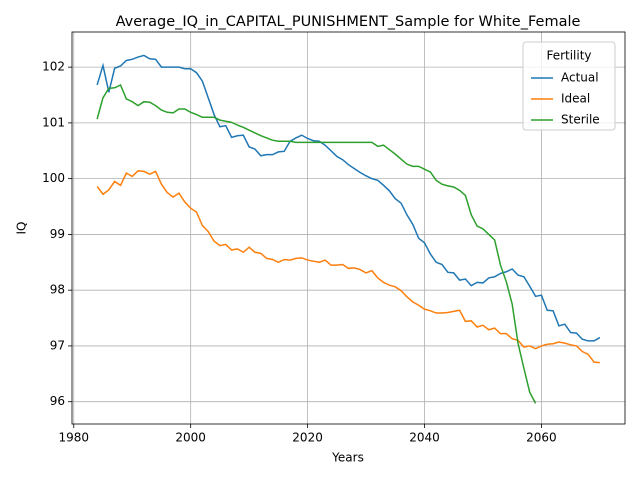 The width and height of the screenshot is (640, 480). What do you see at coordinates (57, 290) in the screenshot?
I see `y-tick-label: 98` at bounding box center [57, 290].